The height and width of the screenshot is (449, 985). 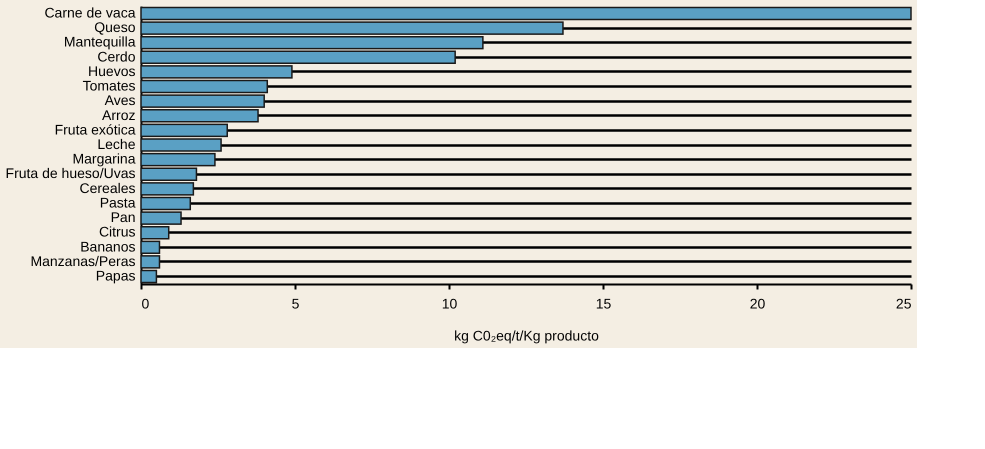 I want to click on x-axis-title: kg C0₂eq/t/Kg producto, so click(x=527, y=336).